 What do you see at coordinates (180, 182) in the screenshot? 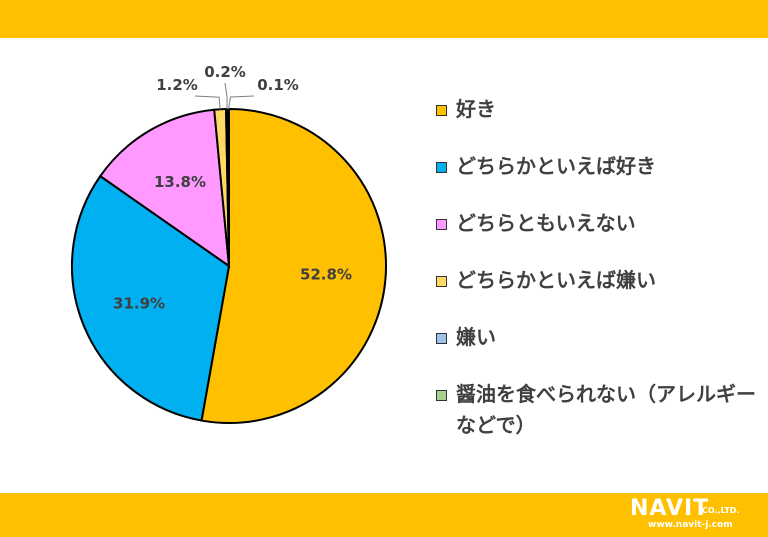
I see `slice-value-label: 13.8%` at bounding box center [180, 182].